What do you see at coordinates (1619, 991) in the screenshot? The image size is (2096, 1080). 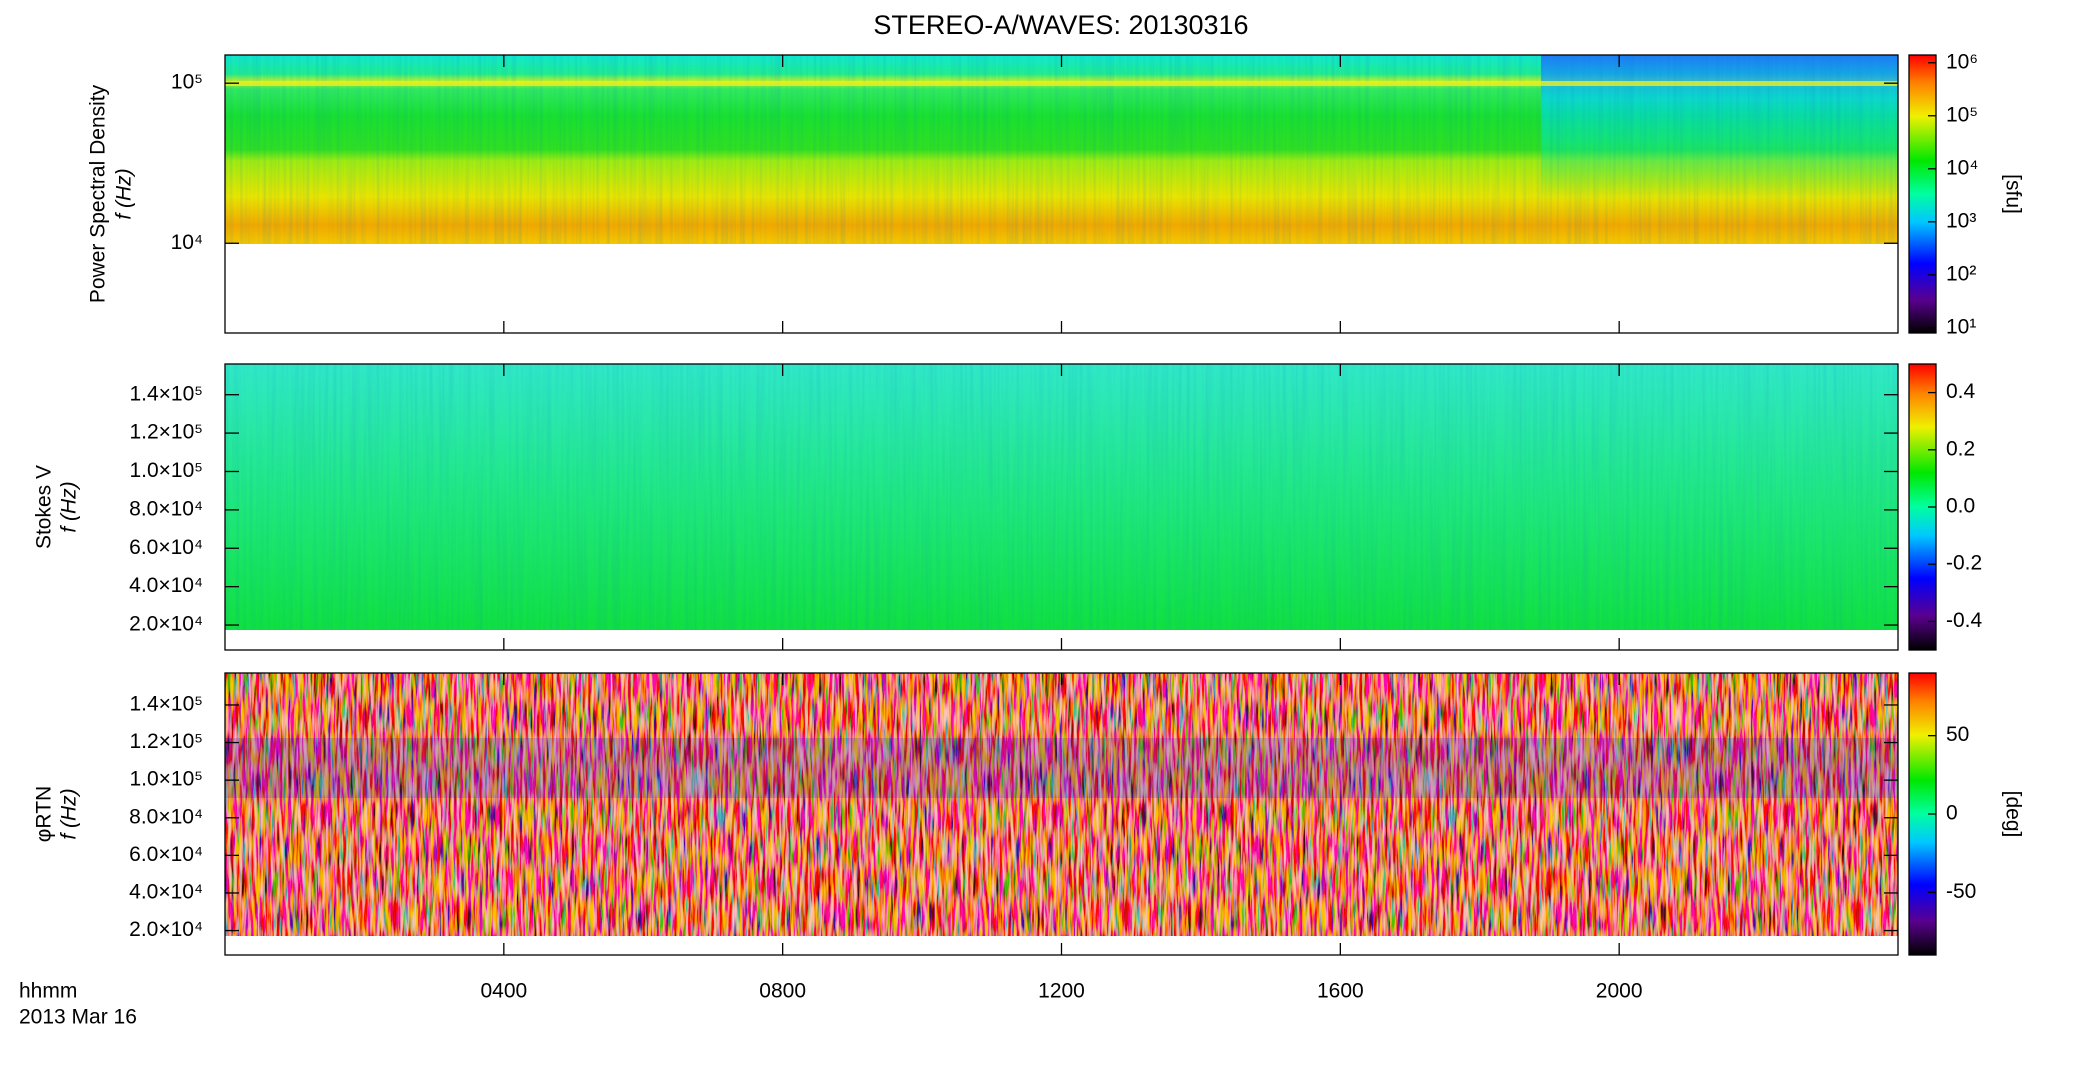 I see `x-tick-label: 2000` at bounding box center [1619, 991].